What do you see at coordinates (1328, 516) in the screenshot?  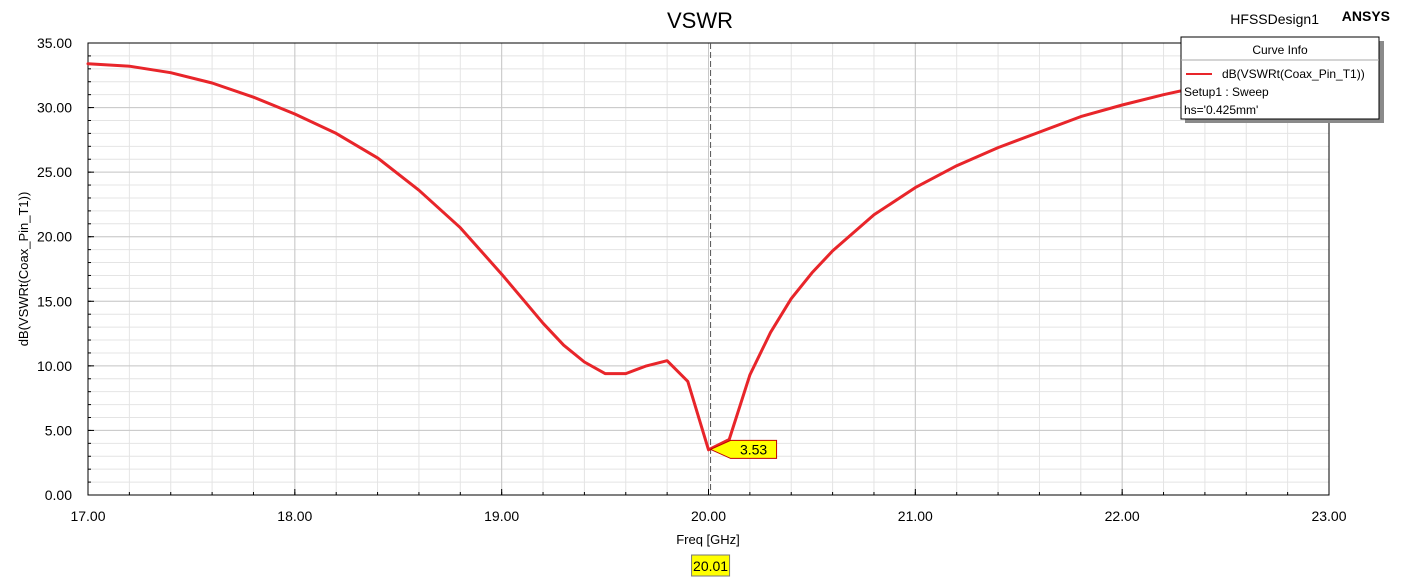 I see `x-tick-label: 23.00` at bounding box center [1328, 516].